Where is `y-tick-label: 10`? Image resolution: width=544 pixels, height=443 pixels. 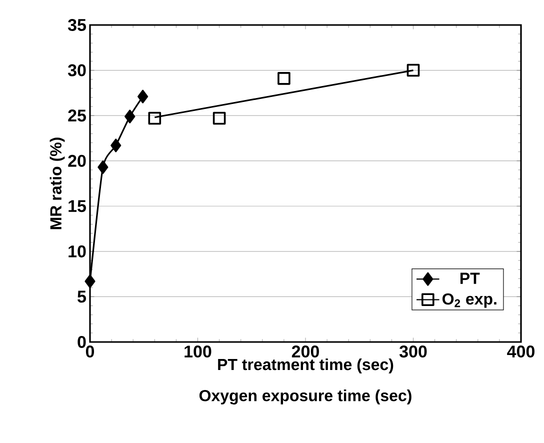 y-tick-label: 10 is located at coordinates (77, 251).